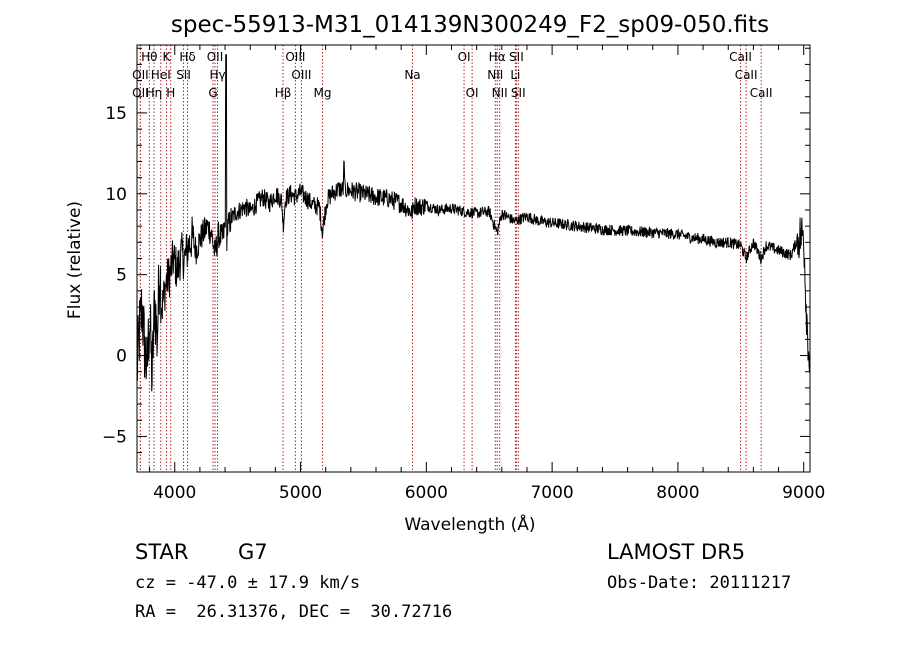 The height and width of the screenshot is (649, 900). Describe the element at coordinates (121, 276) in the screenshot. I see `y-tick-label-2: 5` at that location.